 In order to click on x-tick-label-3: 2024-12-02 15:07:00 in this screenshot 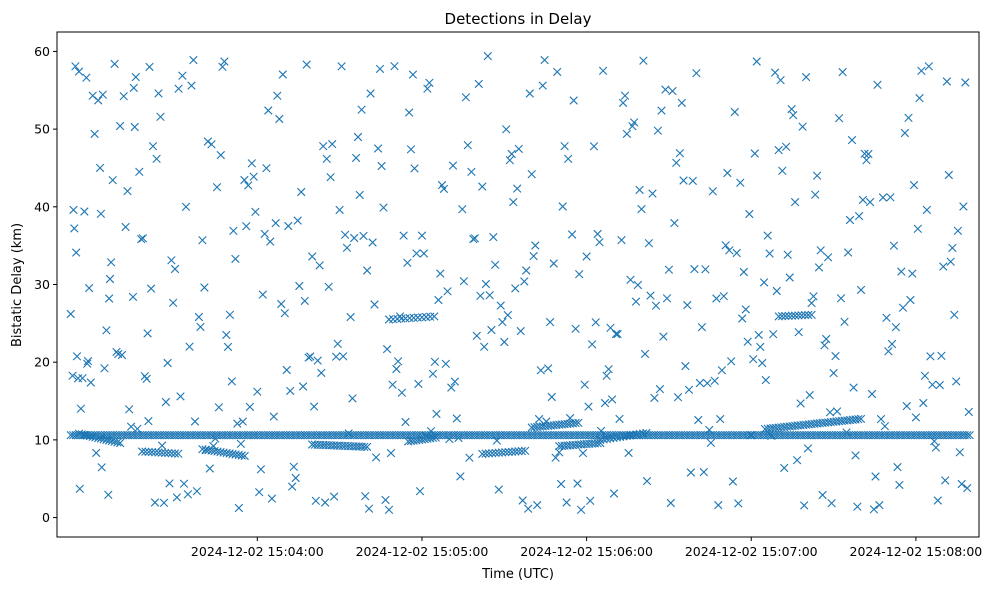, I will do `click(751, 551)`.